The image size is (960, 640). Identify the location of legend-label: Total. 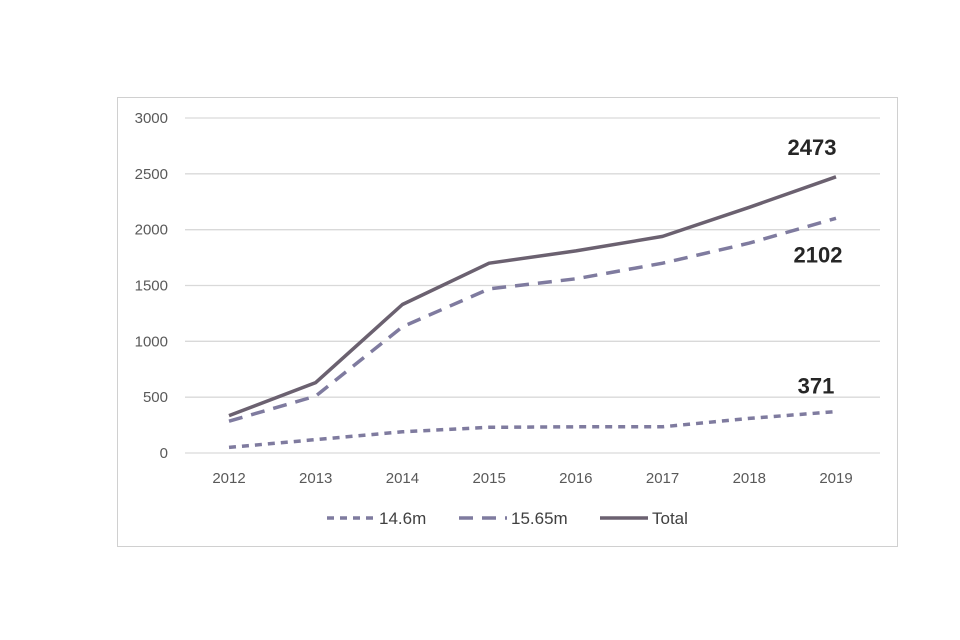
(670, 518).